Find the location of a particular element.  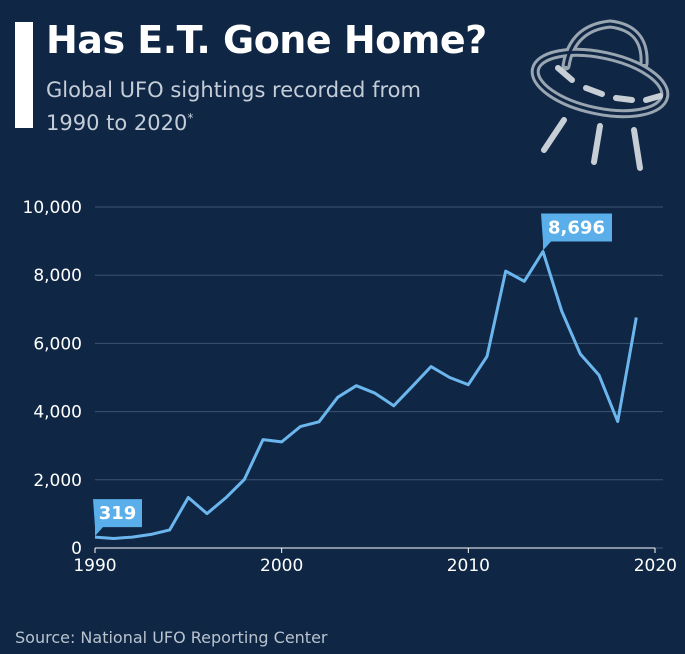

data-label: 319 is located at coordinates (118, 513).